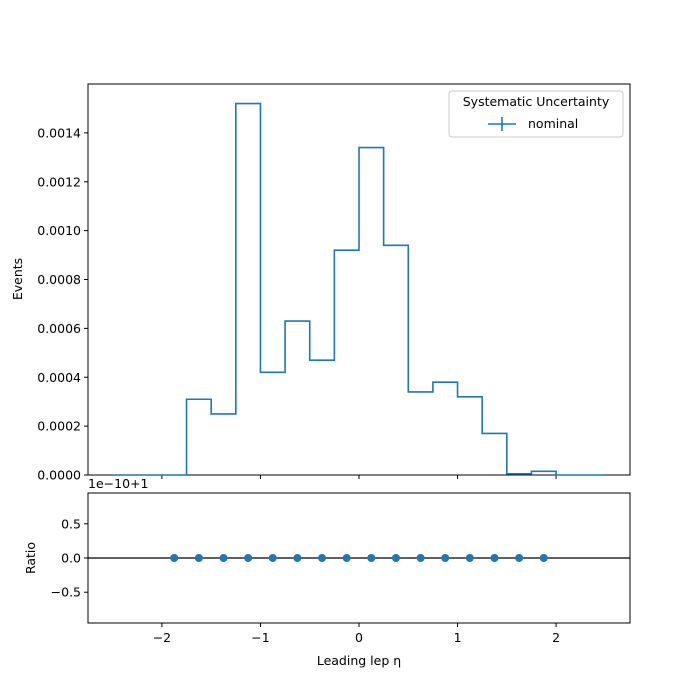 The height and width of the screenshot is (700, 700). I want to click on legend-entry-nominal: nominal, so click(553, 123).